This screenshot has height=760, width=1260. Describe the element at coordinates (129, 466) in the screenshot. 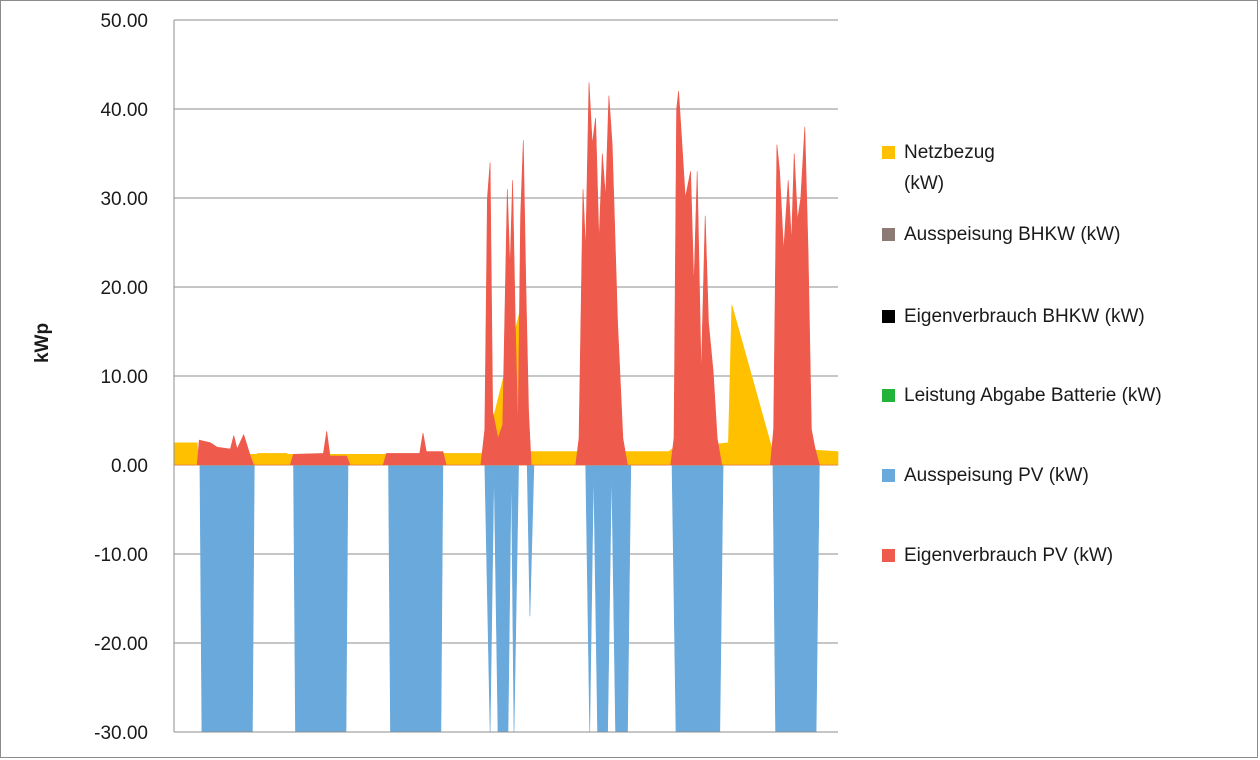

I see `y-tick-label: 0.00` at that location.